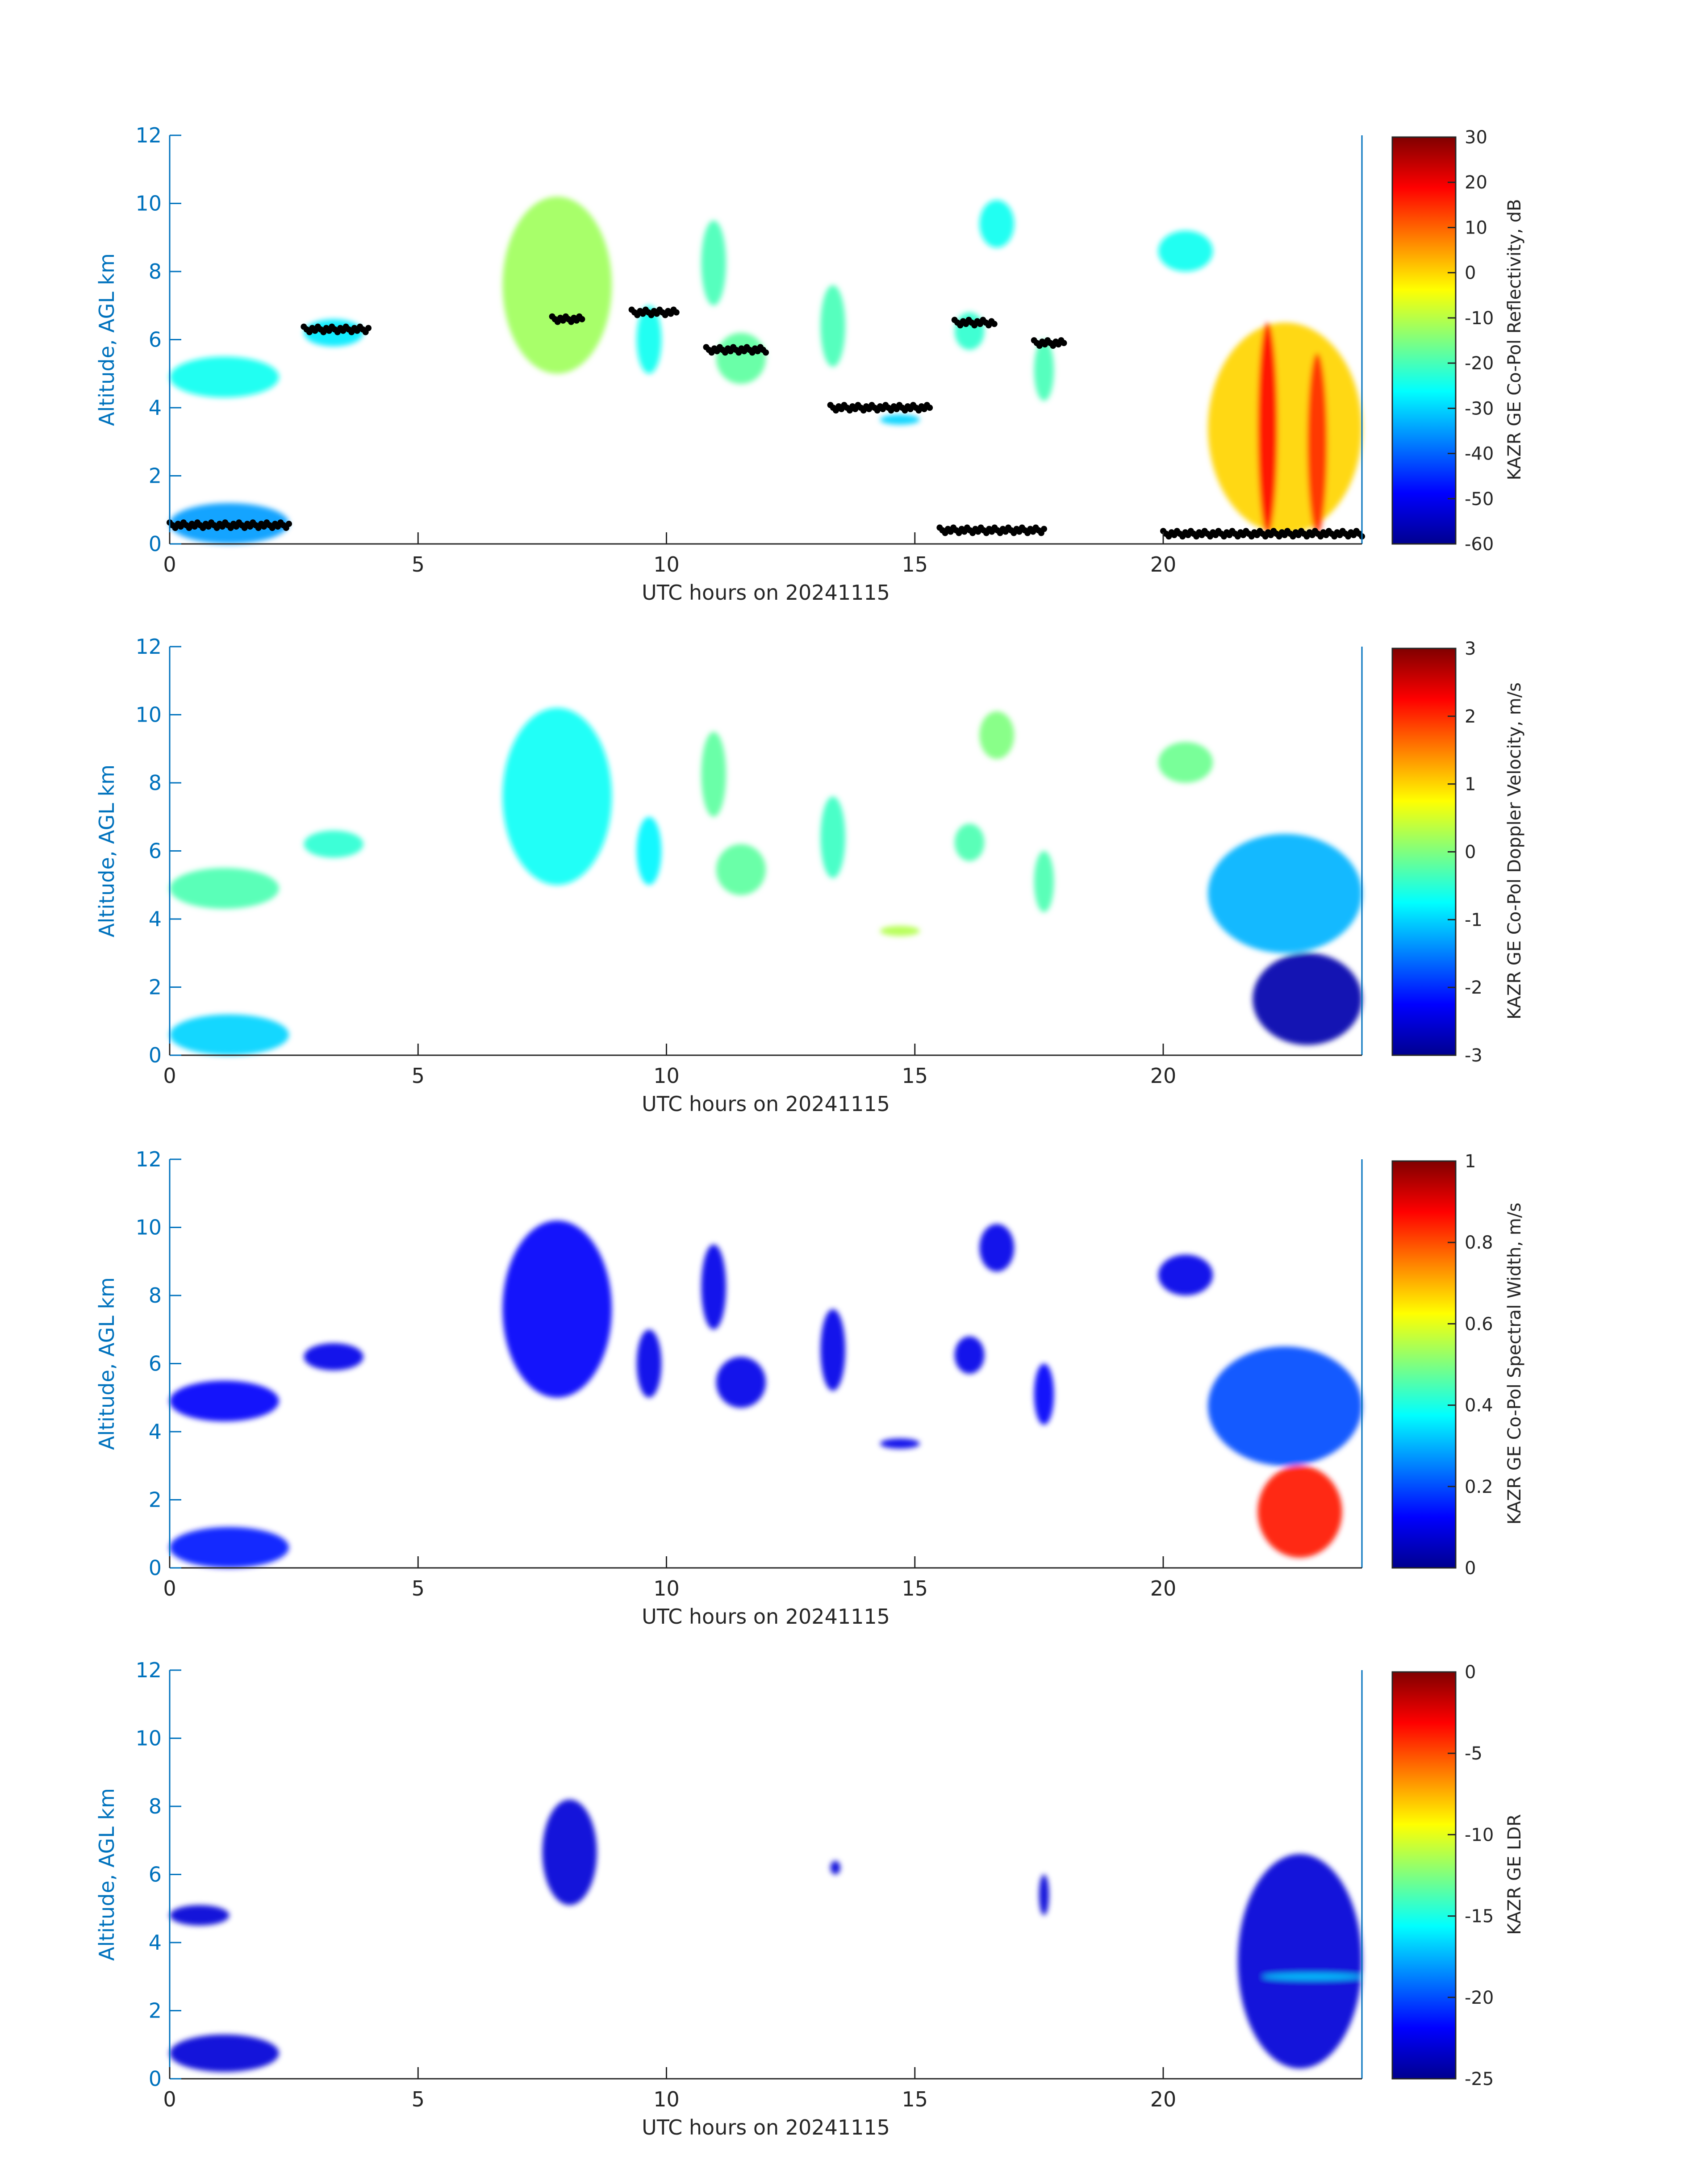  Describe the element at coordinates (1479, 454) in the screenshot. I see `colorbar-tick-label: -40` at that location.